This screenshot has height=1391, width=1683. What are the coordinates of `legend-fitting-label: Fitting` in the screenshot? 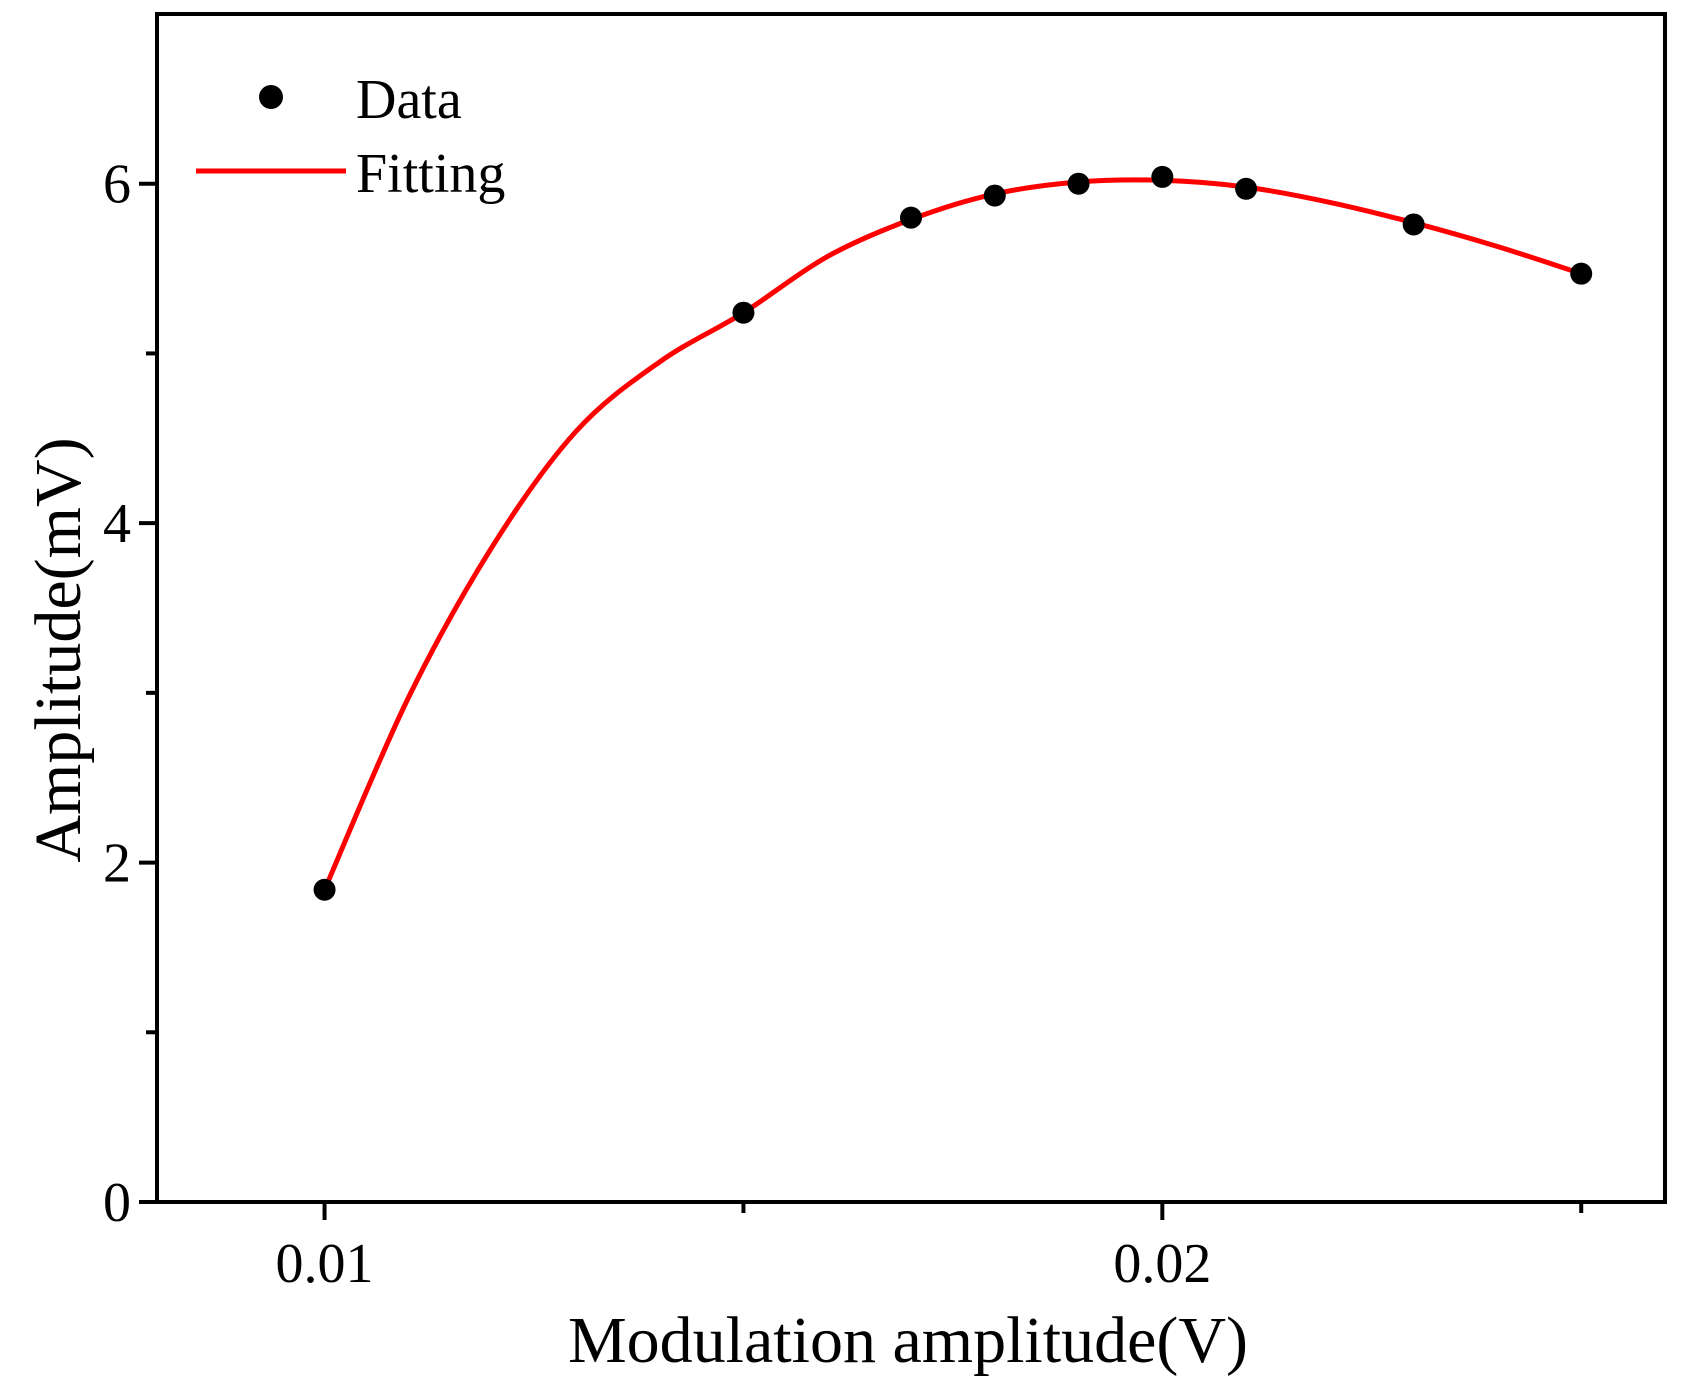 It's located at (430, 174).